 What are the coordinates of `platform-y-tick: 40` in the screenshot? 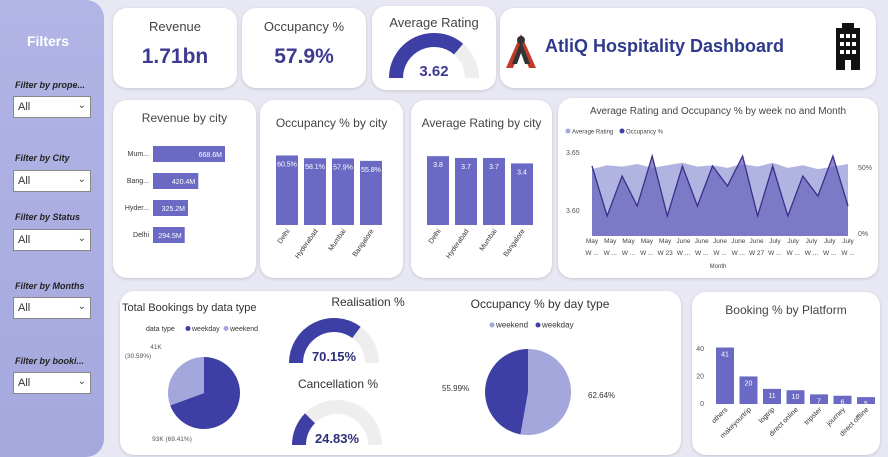 It's located at (700, 349).